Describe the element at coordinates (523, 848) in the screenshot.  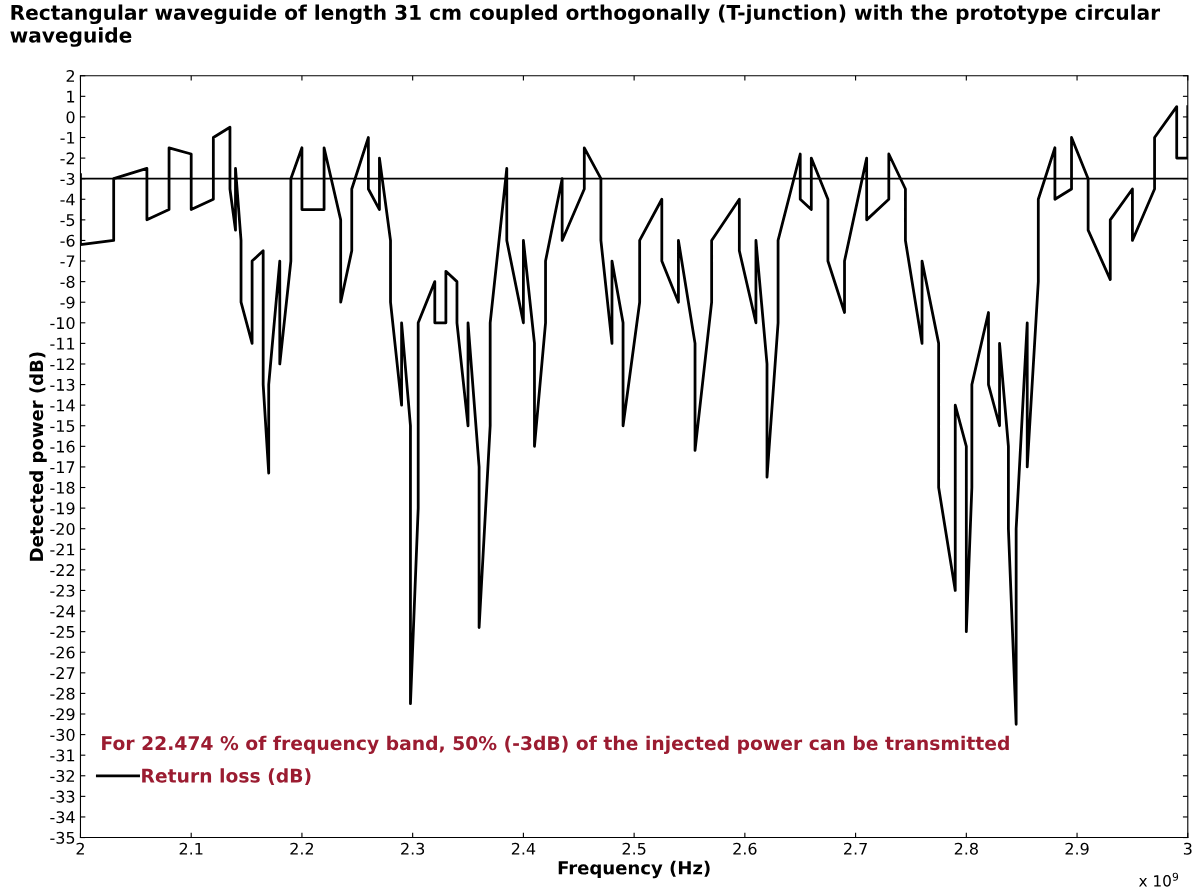
I see `x-tick-label: 2.4` at that location.